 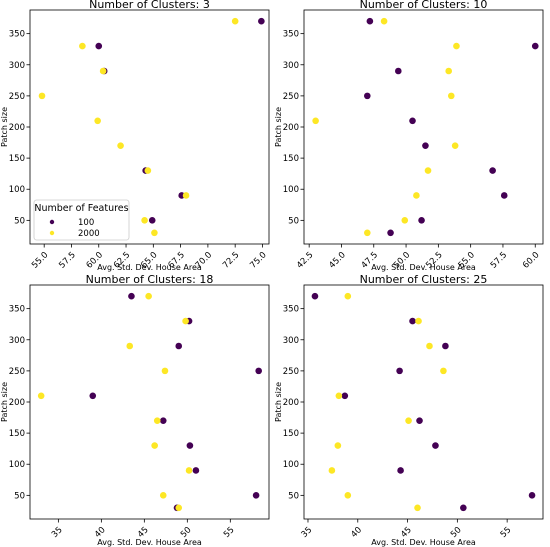 I want to click on x-tick-label: 75.0, so click(x=258, y=260).